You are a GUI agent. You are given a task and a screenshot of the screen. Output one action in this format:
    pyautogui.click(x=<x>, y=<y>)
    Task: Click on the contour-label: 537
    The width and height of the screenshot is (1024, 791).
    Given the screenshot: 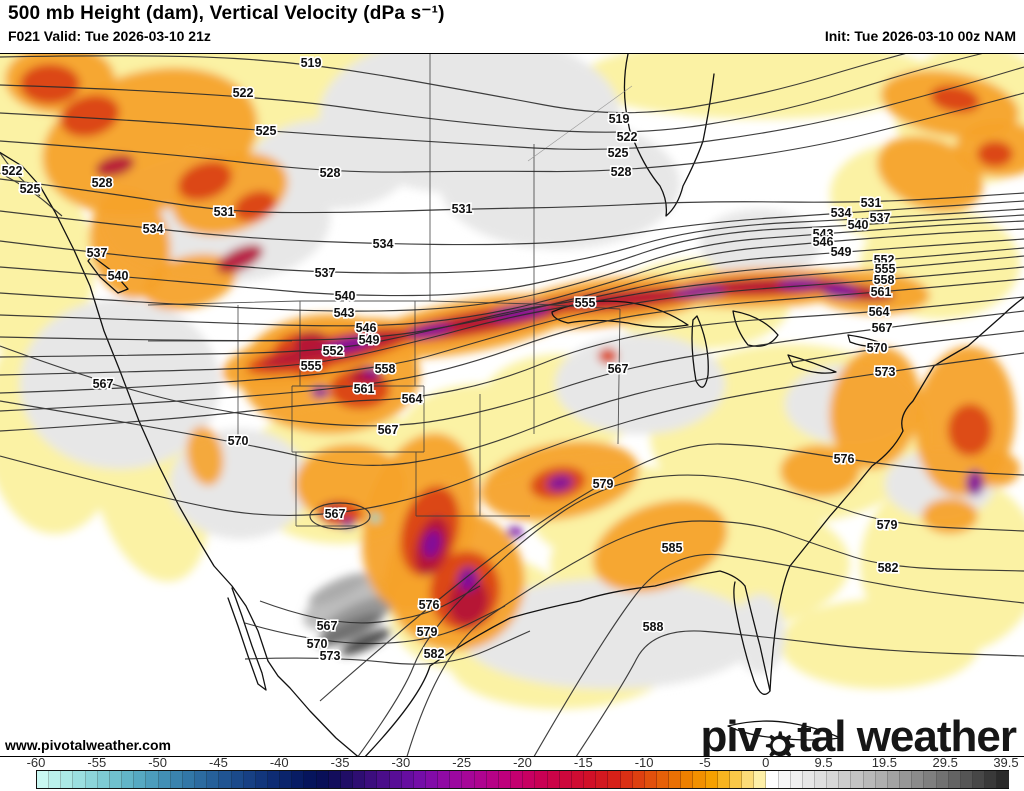 What is the action you would take?
    pyautogui.click(x=97, y=253)
    